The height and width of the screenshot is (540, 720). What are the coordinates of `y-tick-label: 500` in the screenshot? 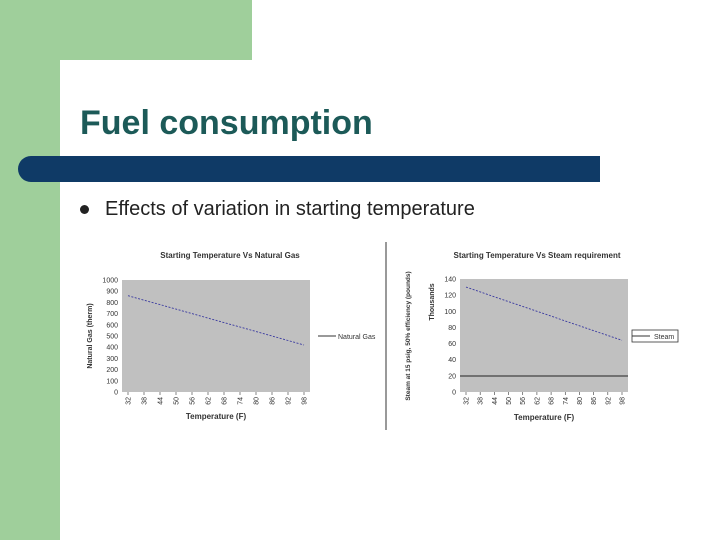 It's located at (112, 337).